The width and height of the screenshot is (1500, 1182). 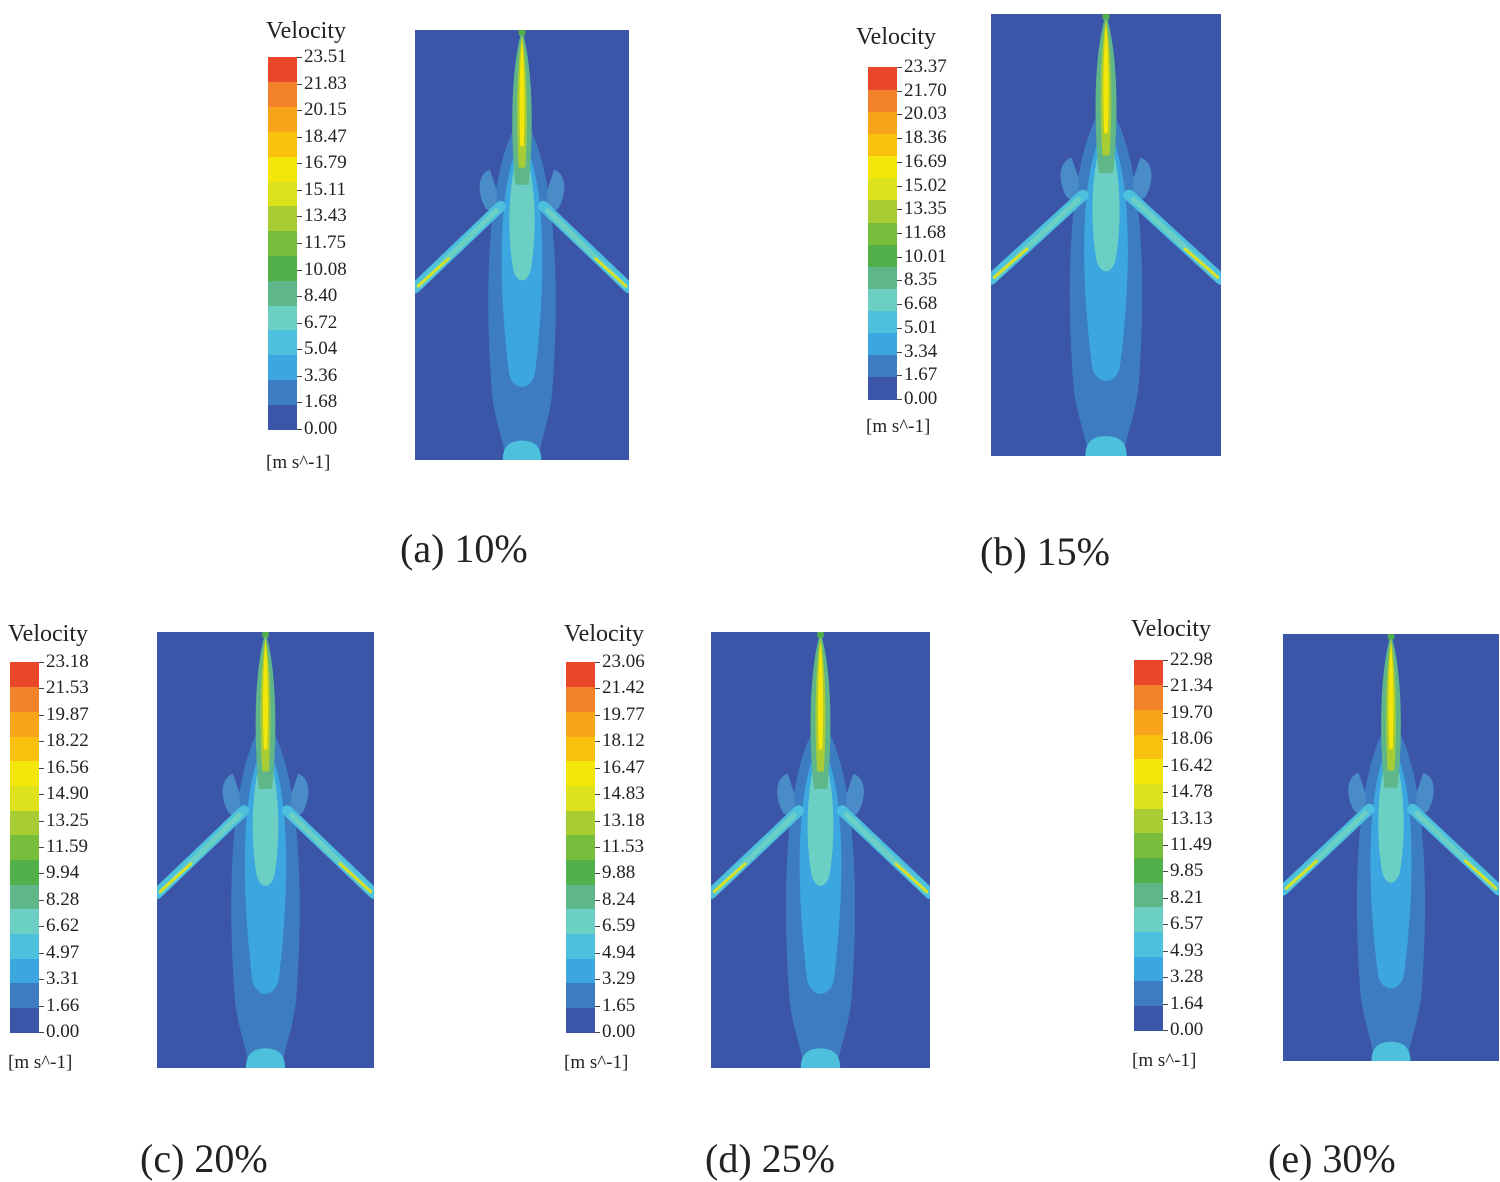 I want to click on tick-label: 5.04, so click(x=321, y=349).